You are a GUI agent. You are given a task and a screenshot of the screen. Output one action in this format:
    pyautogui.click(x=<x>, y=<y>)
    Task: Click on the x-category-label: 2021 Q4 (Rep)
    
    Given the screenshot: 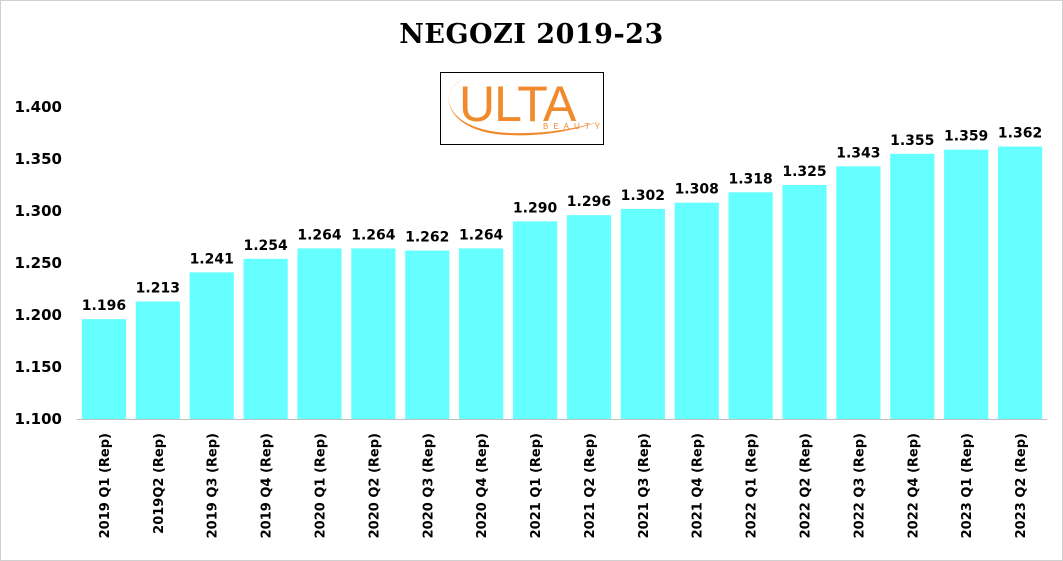 What is the action you would take?
    pyautogui.click(x=698, y=485)
    